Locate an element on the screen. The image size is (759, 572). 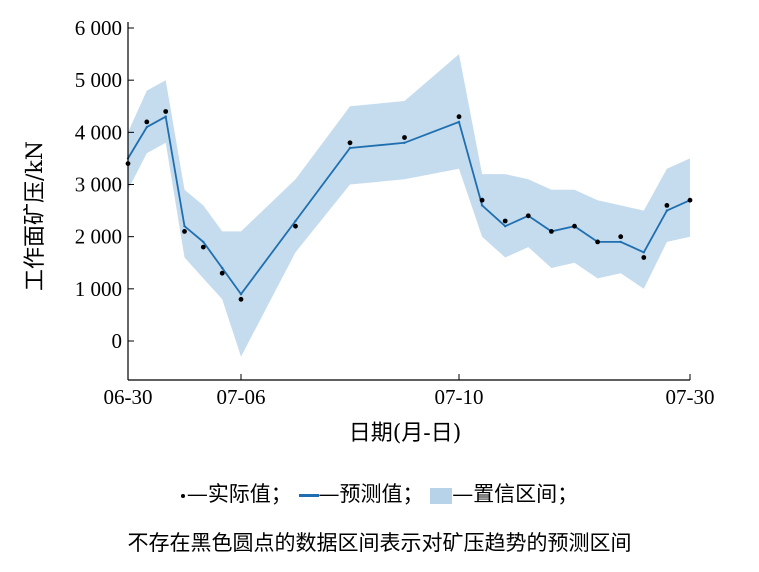
legend-actual: —实际值； is located at coordinates (236, 493).